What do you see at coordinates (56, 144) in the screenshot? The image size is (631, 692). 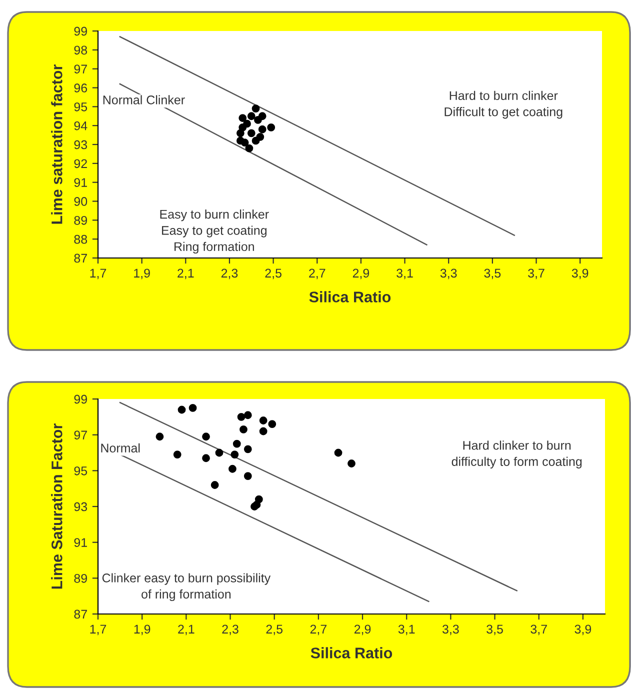 I see `y-axis-title: Lime saturation factor` at bounding box center [56, 144].